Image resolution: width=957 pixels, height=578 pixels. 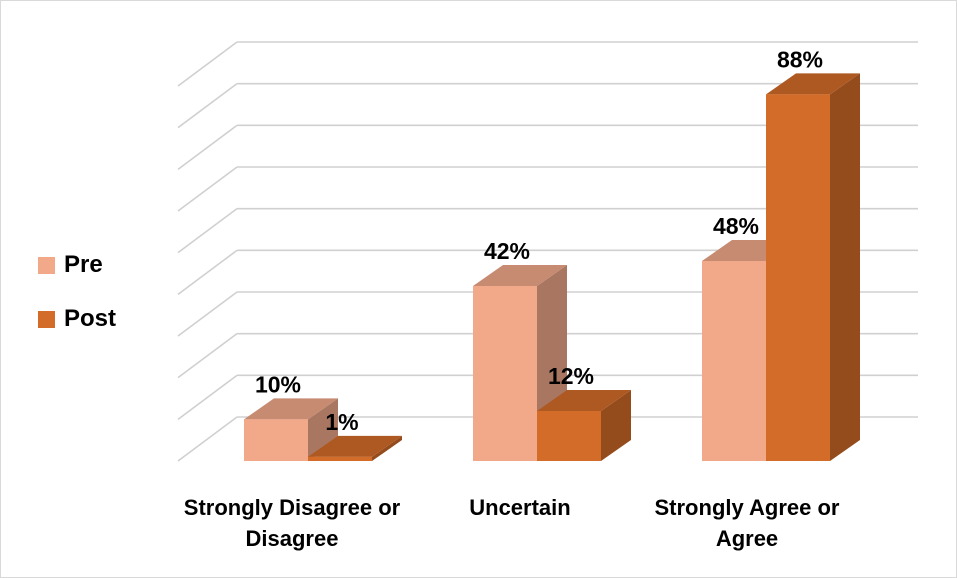 I want to click on data-label-post-0: 1%, so click(x=341, y=422).